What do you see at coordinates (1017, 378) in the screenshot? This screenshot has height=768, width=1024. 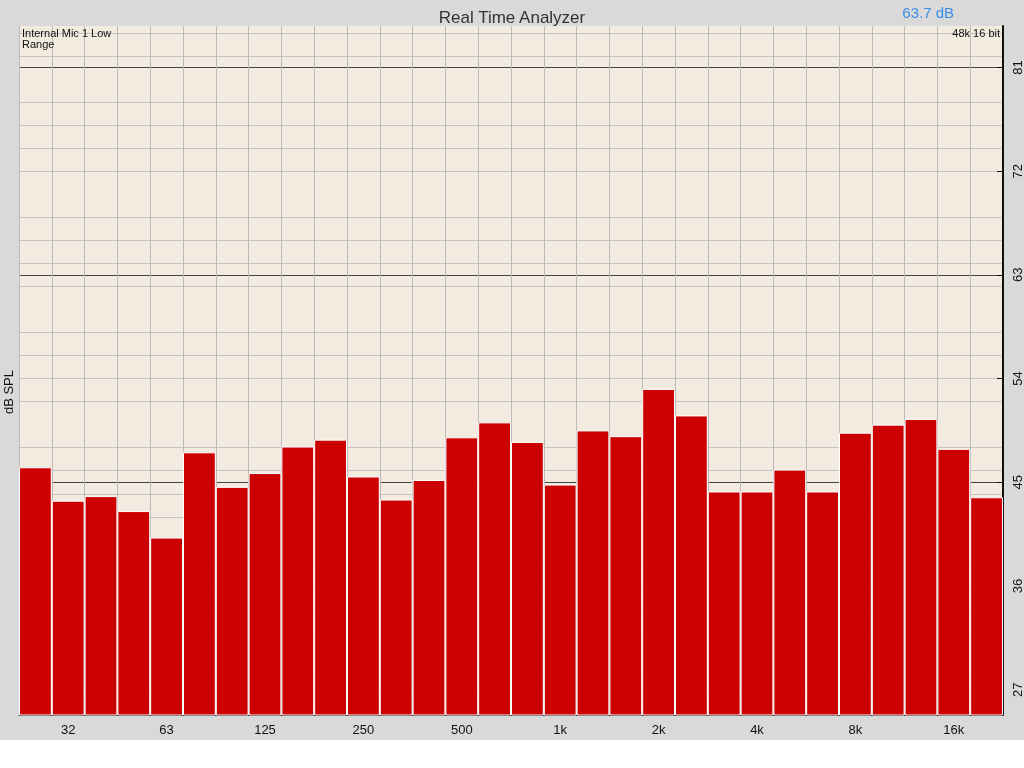 I see `y-tick-label: 54` at bounding box center [1017, 378].